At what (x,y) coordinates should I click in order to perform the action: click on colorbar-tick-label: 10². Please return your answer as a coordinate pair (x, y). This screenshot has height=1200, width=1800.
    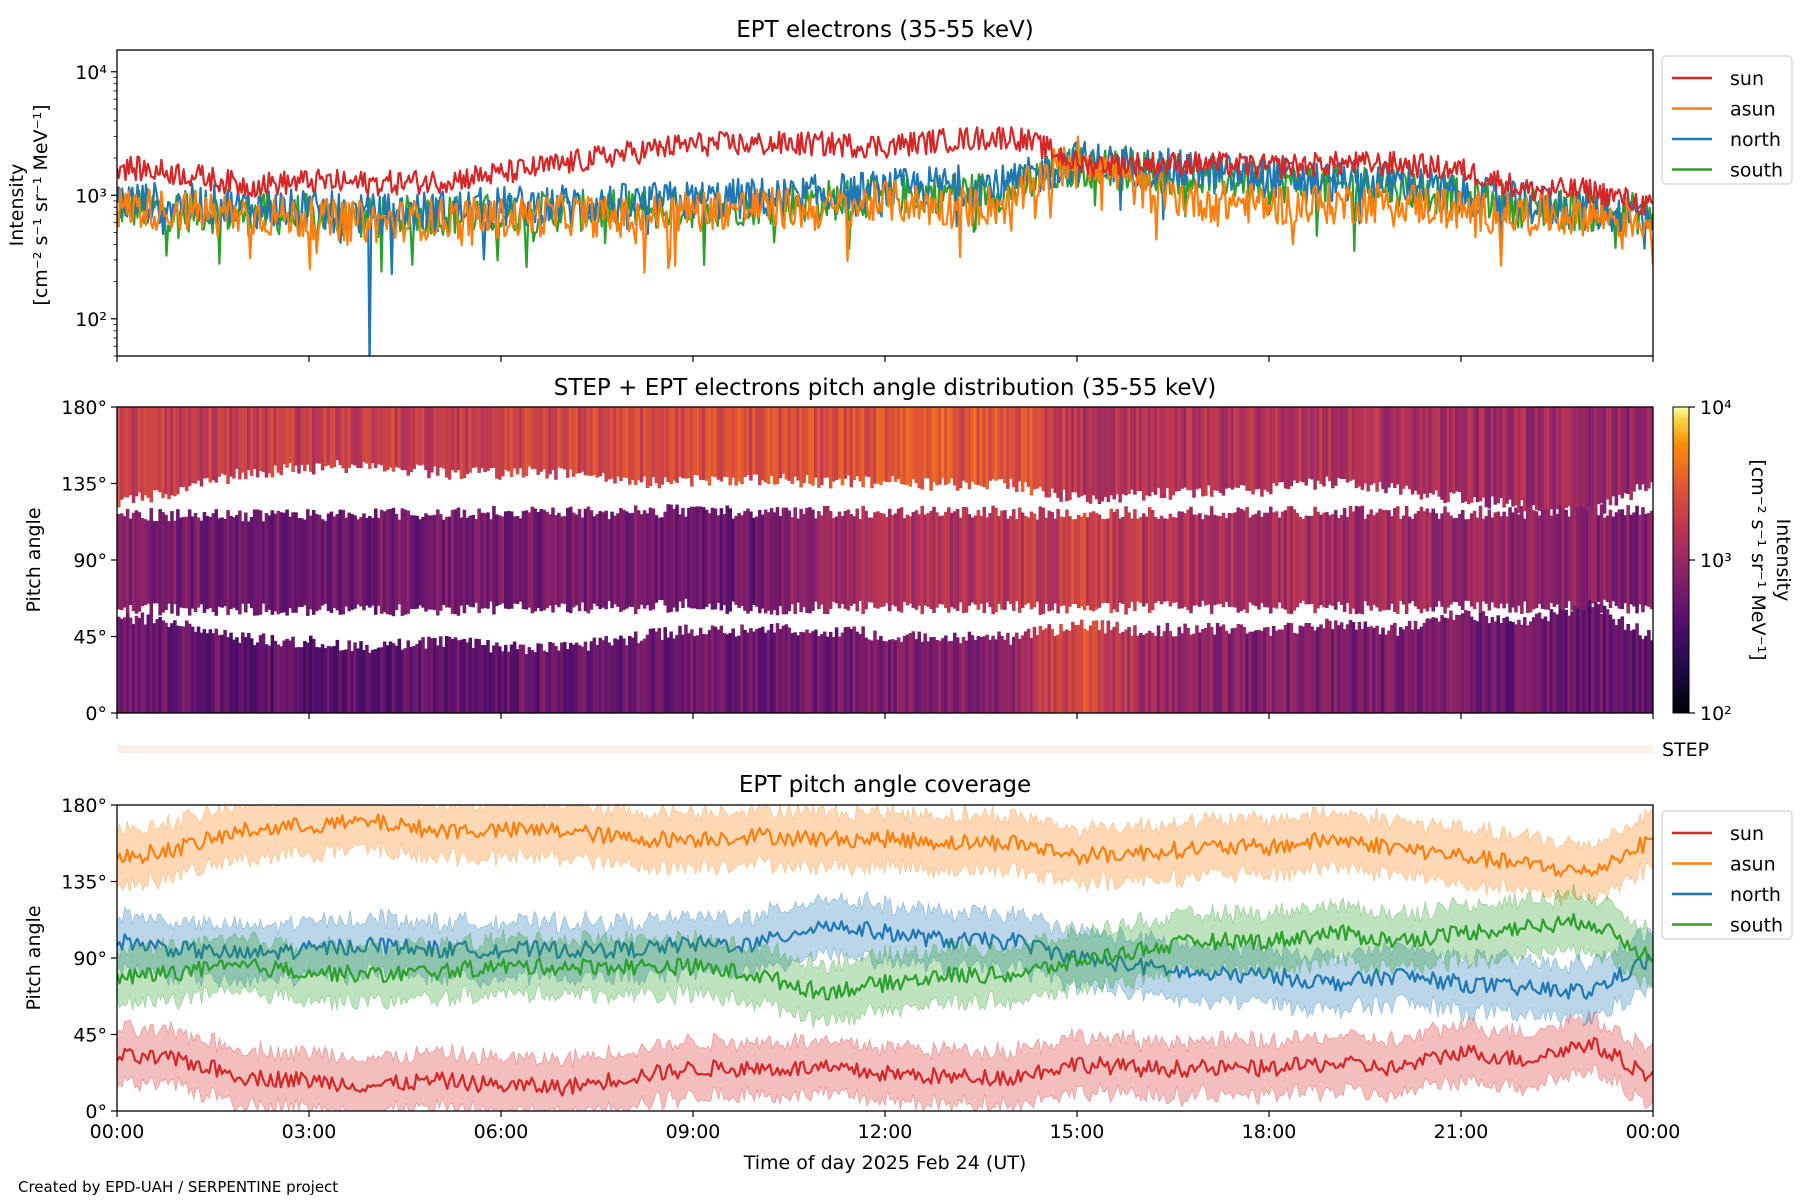
    Looking at the image, I should click on (1716, 714).